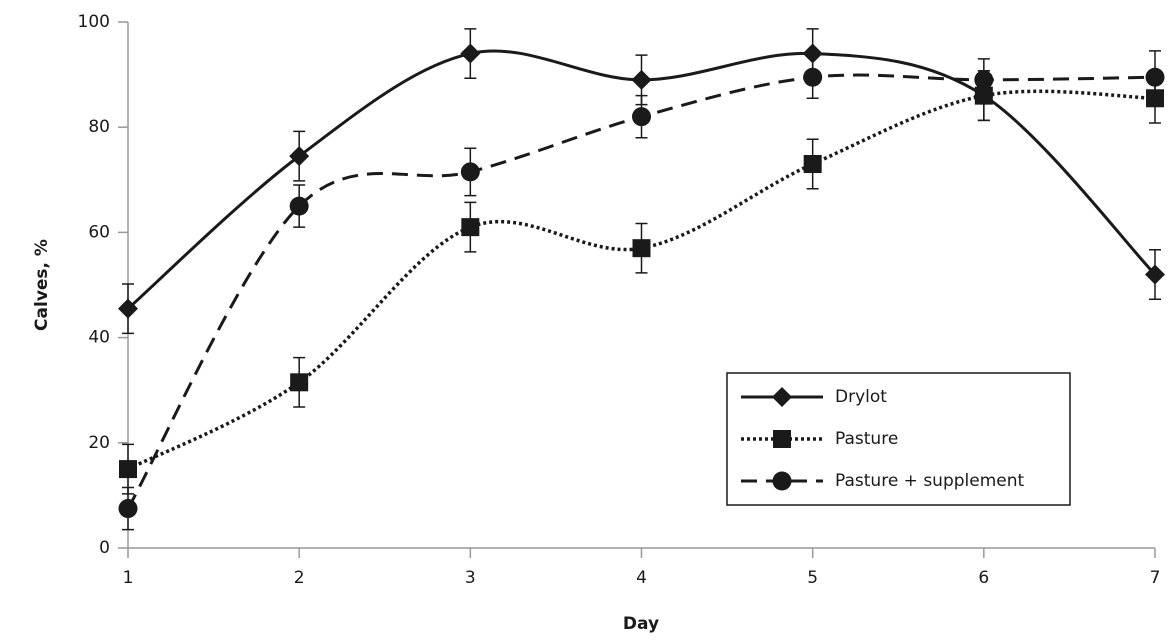 This screenshot has height=641, width=1171. What do you see at coordinates (641, 624) in the screenshot?
I see `x-axis-label: Day` at bounding box center [641, 624].